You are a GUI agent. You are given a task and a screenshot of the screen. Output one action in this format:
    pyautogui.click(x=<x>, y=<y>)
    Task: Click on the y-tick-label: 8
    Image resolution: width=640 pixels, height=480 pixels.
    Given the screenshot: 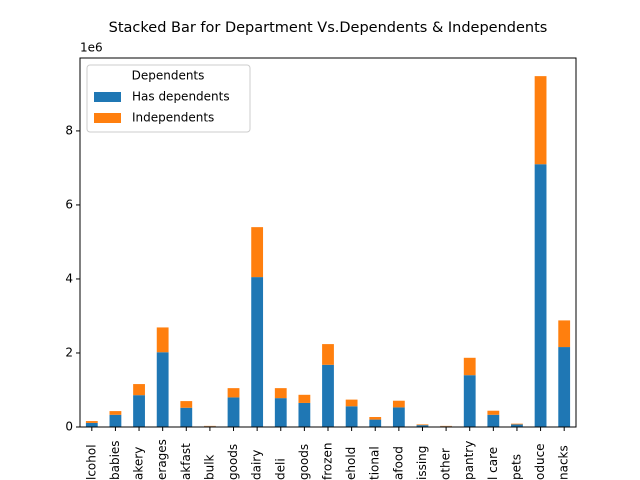 What is the action you would take?
    pyautogui.click(x=69, y=130)
    